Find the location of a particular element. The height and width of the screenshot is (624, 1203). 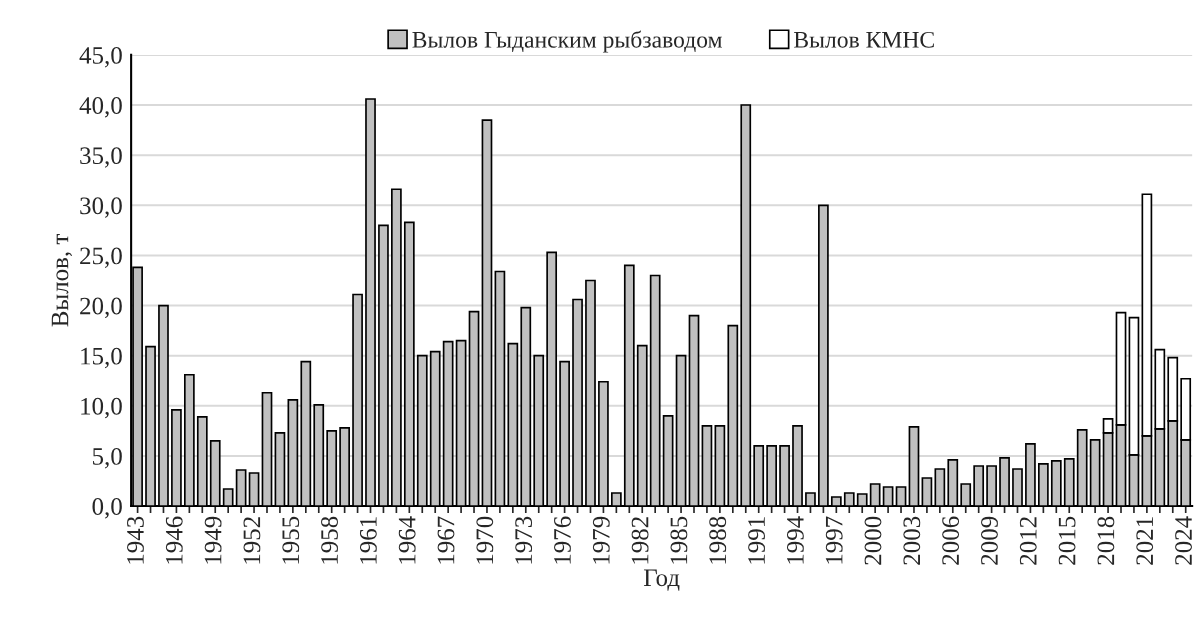

legend-label: Вылов КМНС is located at coordinates (864, 39).